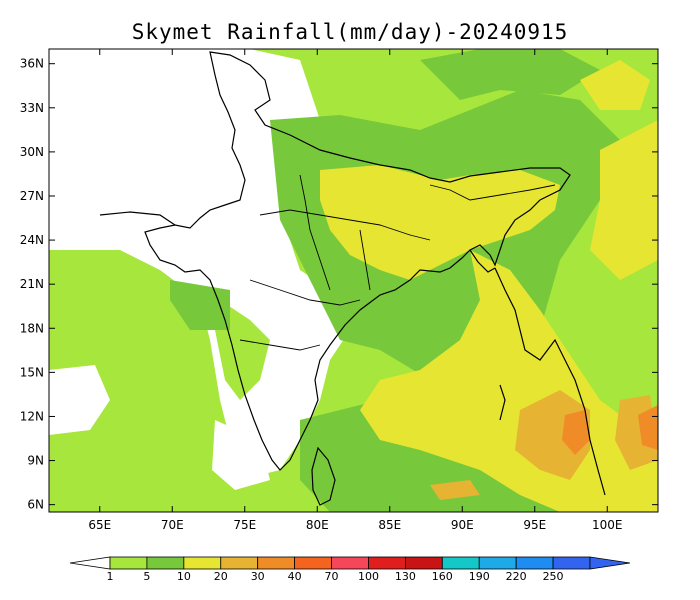  I want to click on bangladesh-border, so click(482, 261).